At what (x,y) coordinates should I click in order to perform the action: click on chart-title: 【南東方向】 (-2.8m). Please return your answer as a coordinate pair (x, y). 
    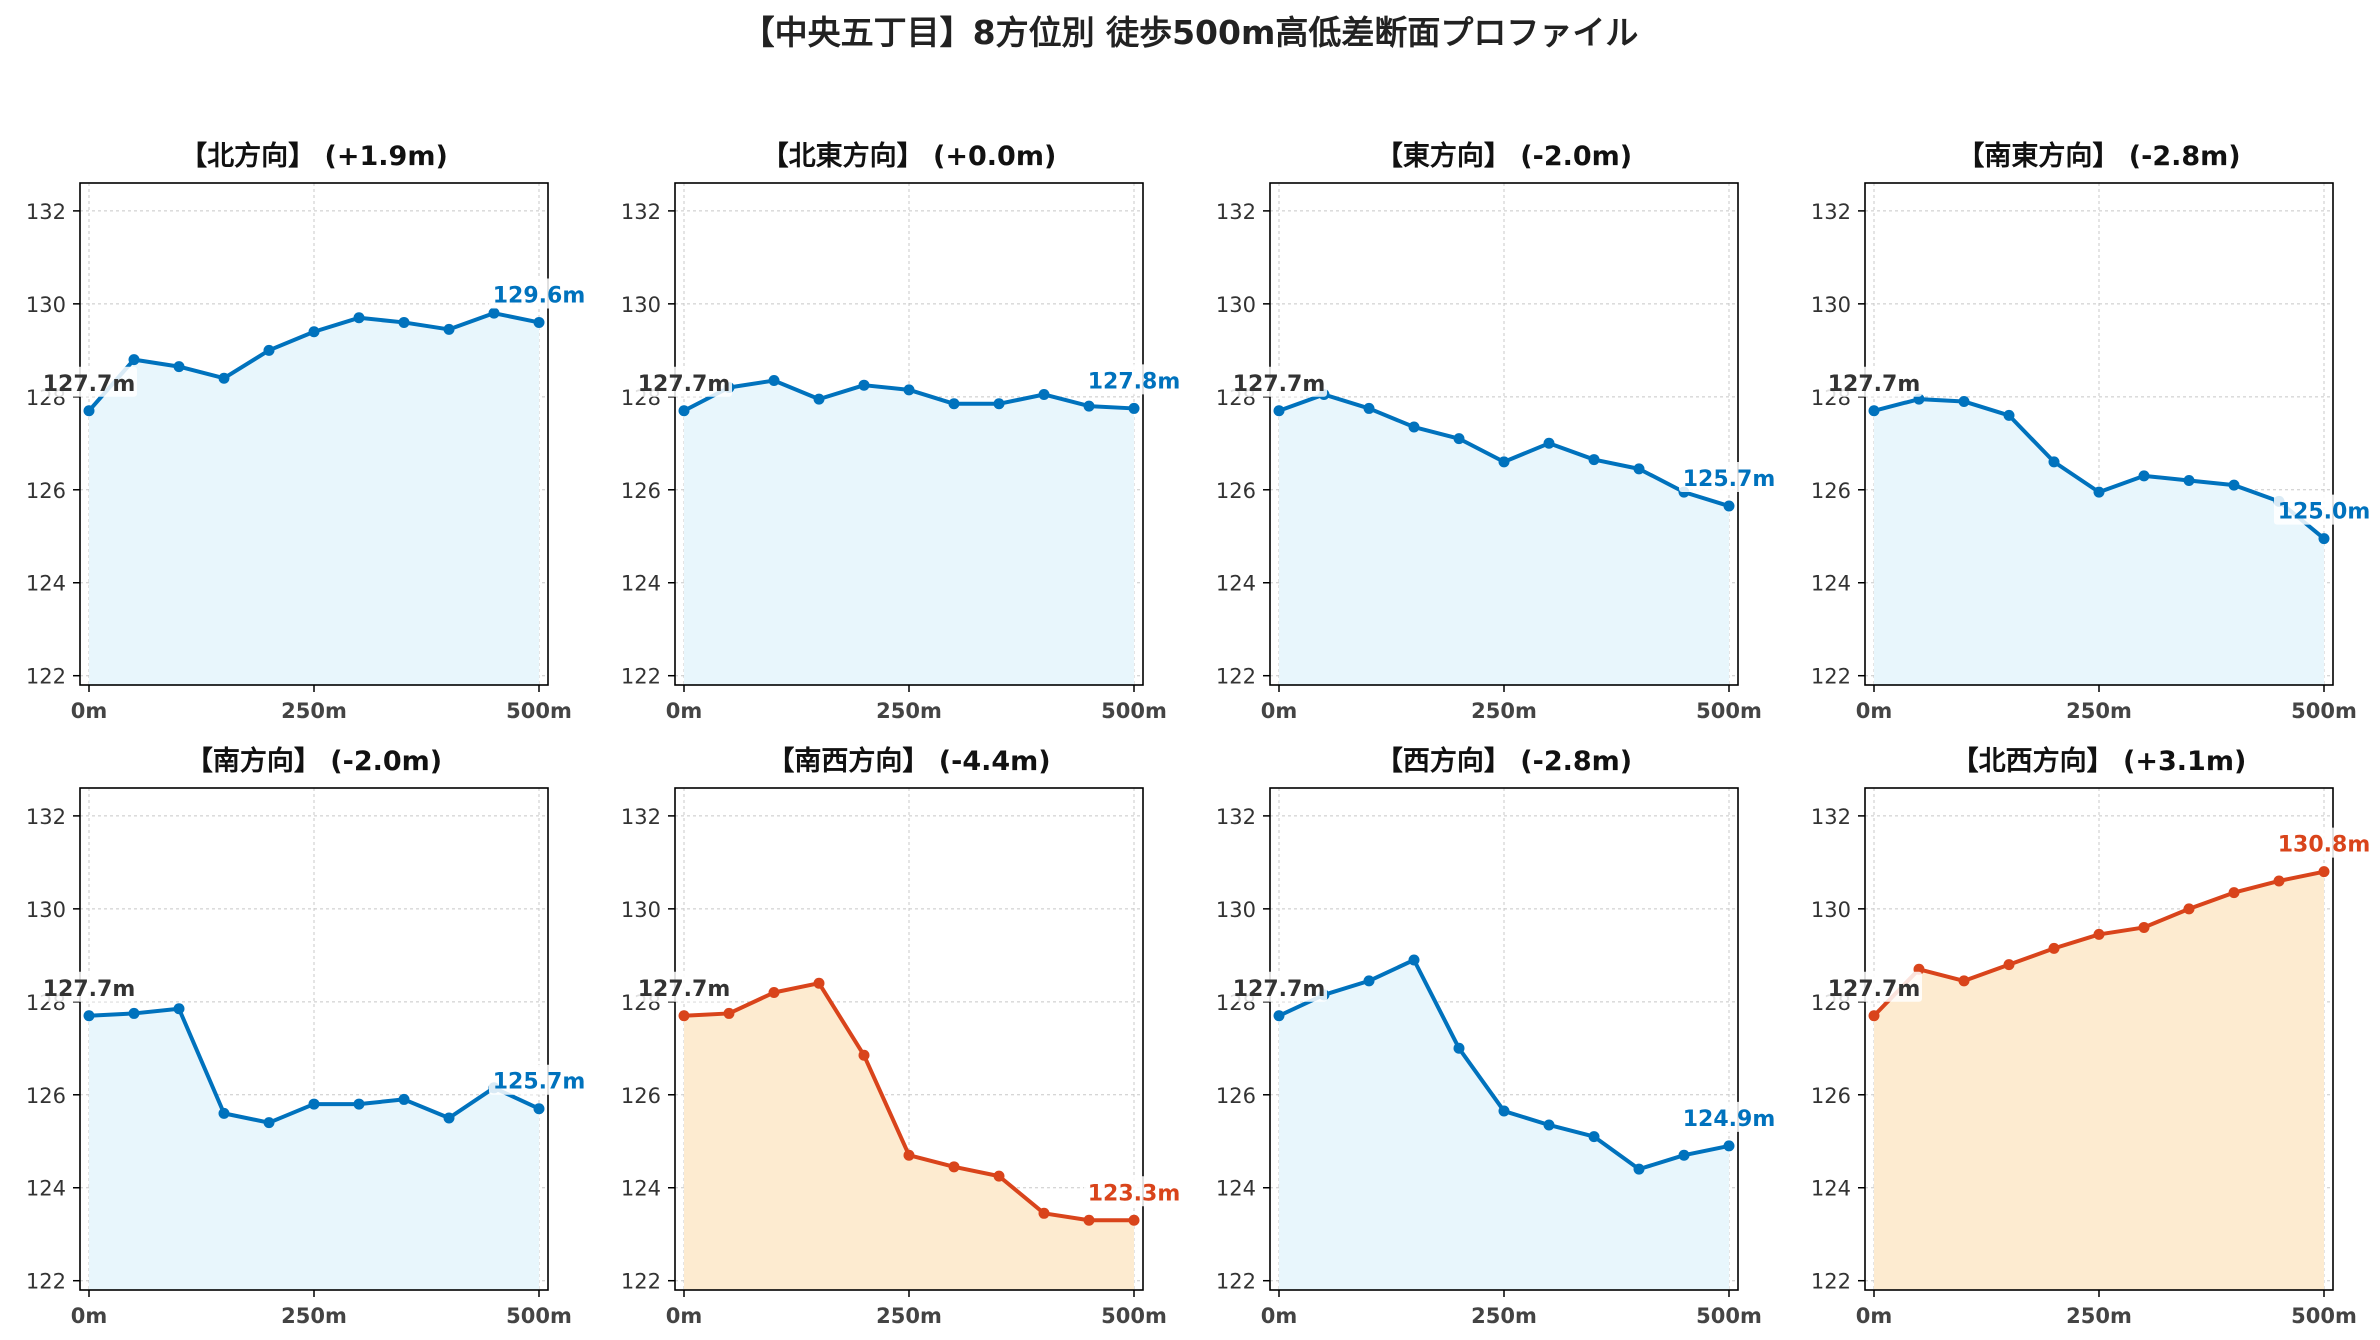
    Looking at the image, I should click on (2098, 156).